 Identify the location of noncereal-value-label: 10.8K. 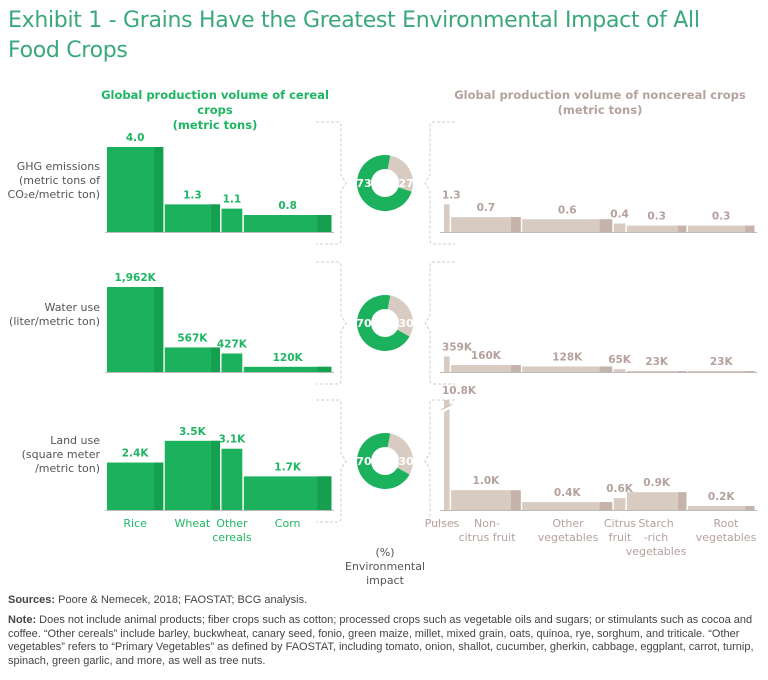
(459, 391).